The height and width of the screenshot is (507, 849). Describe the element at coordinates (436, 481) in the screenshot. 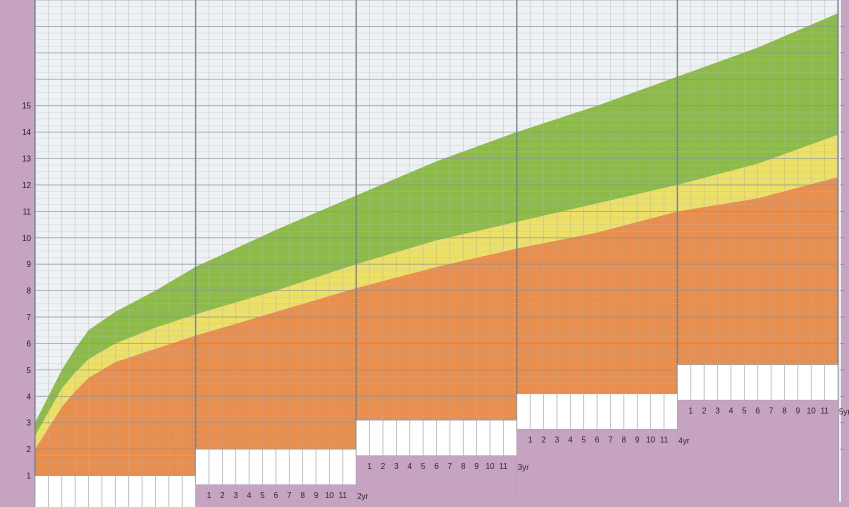

I see `below-block-3yr` at that location.